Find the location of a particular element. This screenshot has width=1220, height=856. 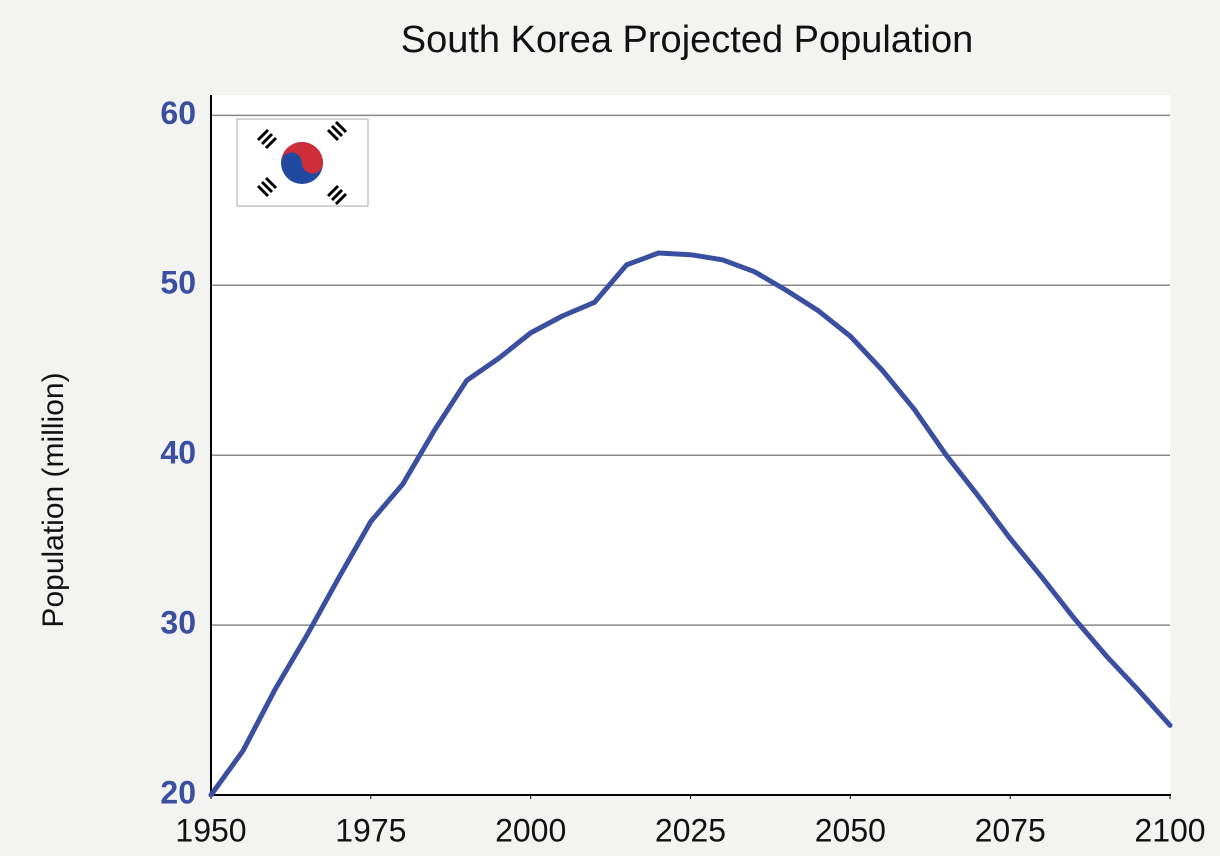

x-tick-label: 2000 is located at coordinates (530, 830).